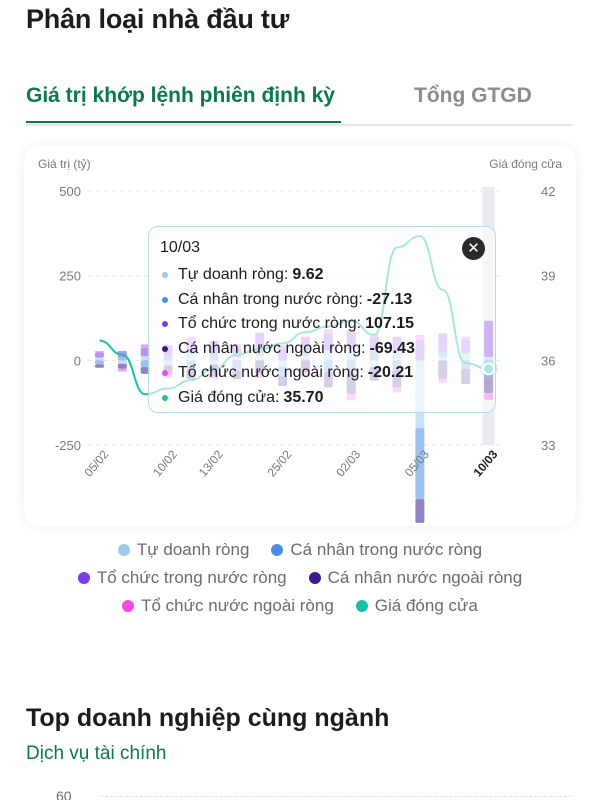  I want to click on x-tick: 02/03, so click(348, 463).